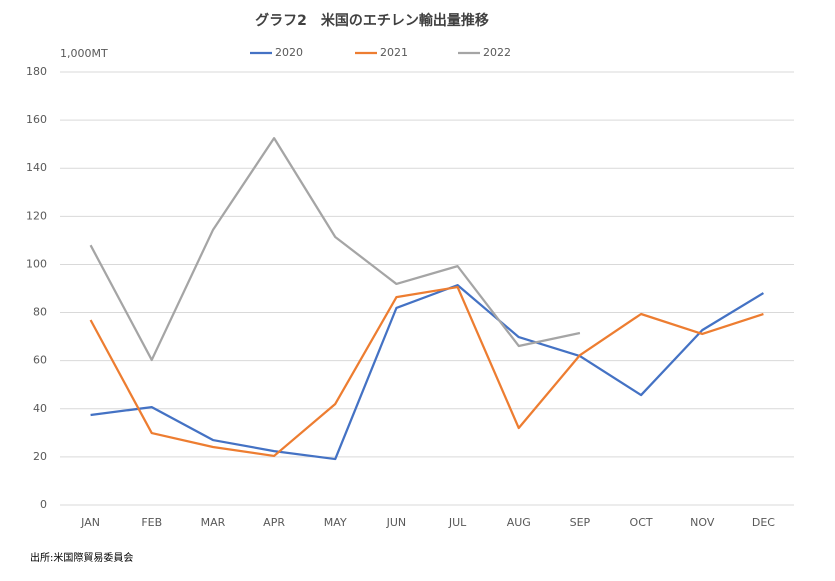 The image size is (835, 581). What do you see at coordinates (457, 522) in the screenshot?
I see `x-tick-label: JUL` at bounding box center [457, 522].